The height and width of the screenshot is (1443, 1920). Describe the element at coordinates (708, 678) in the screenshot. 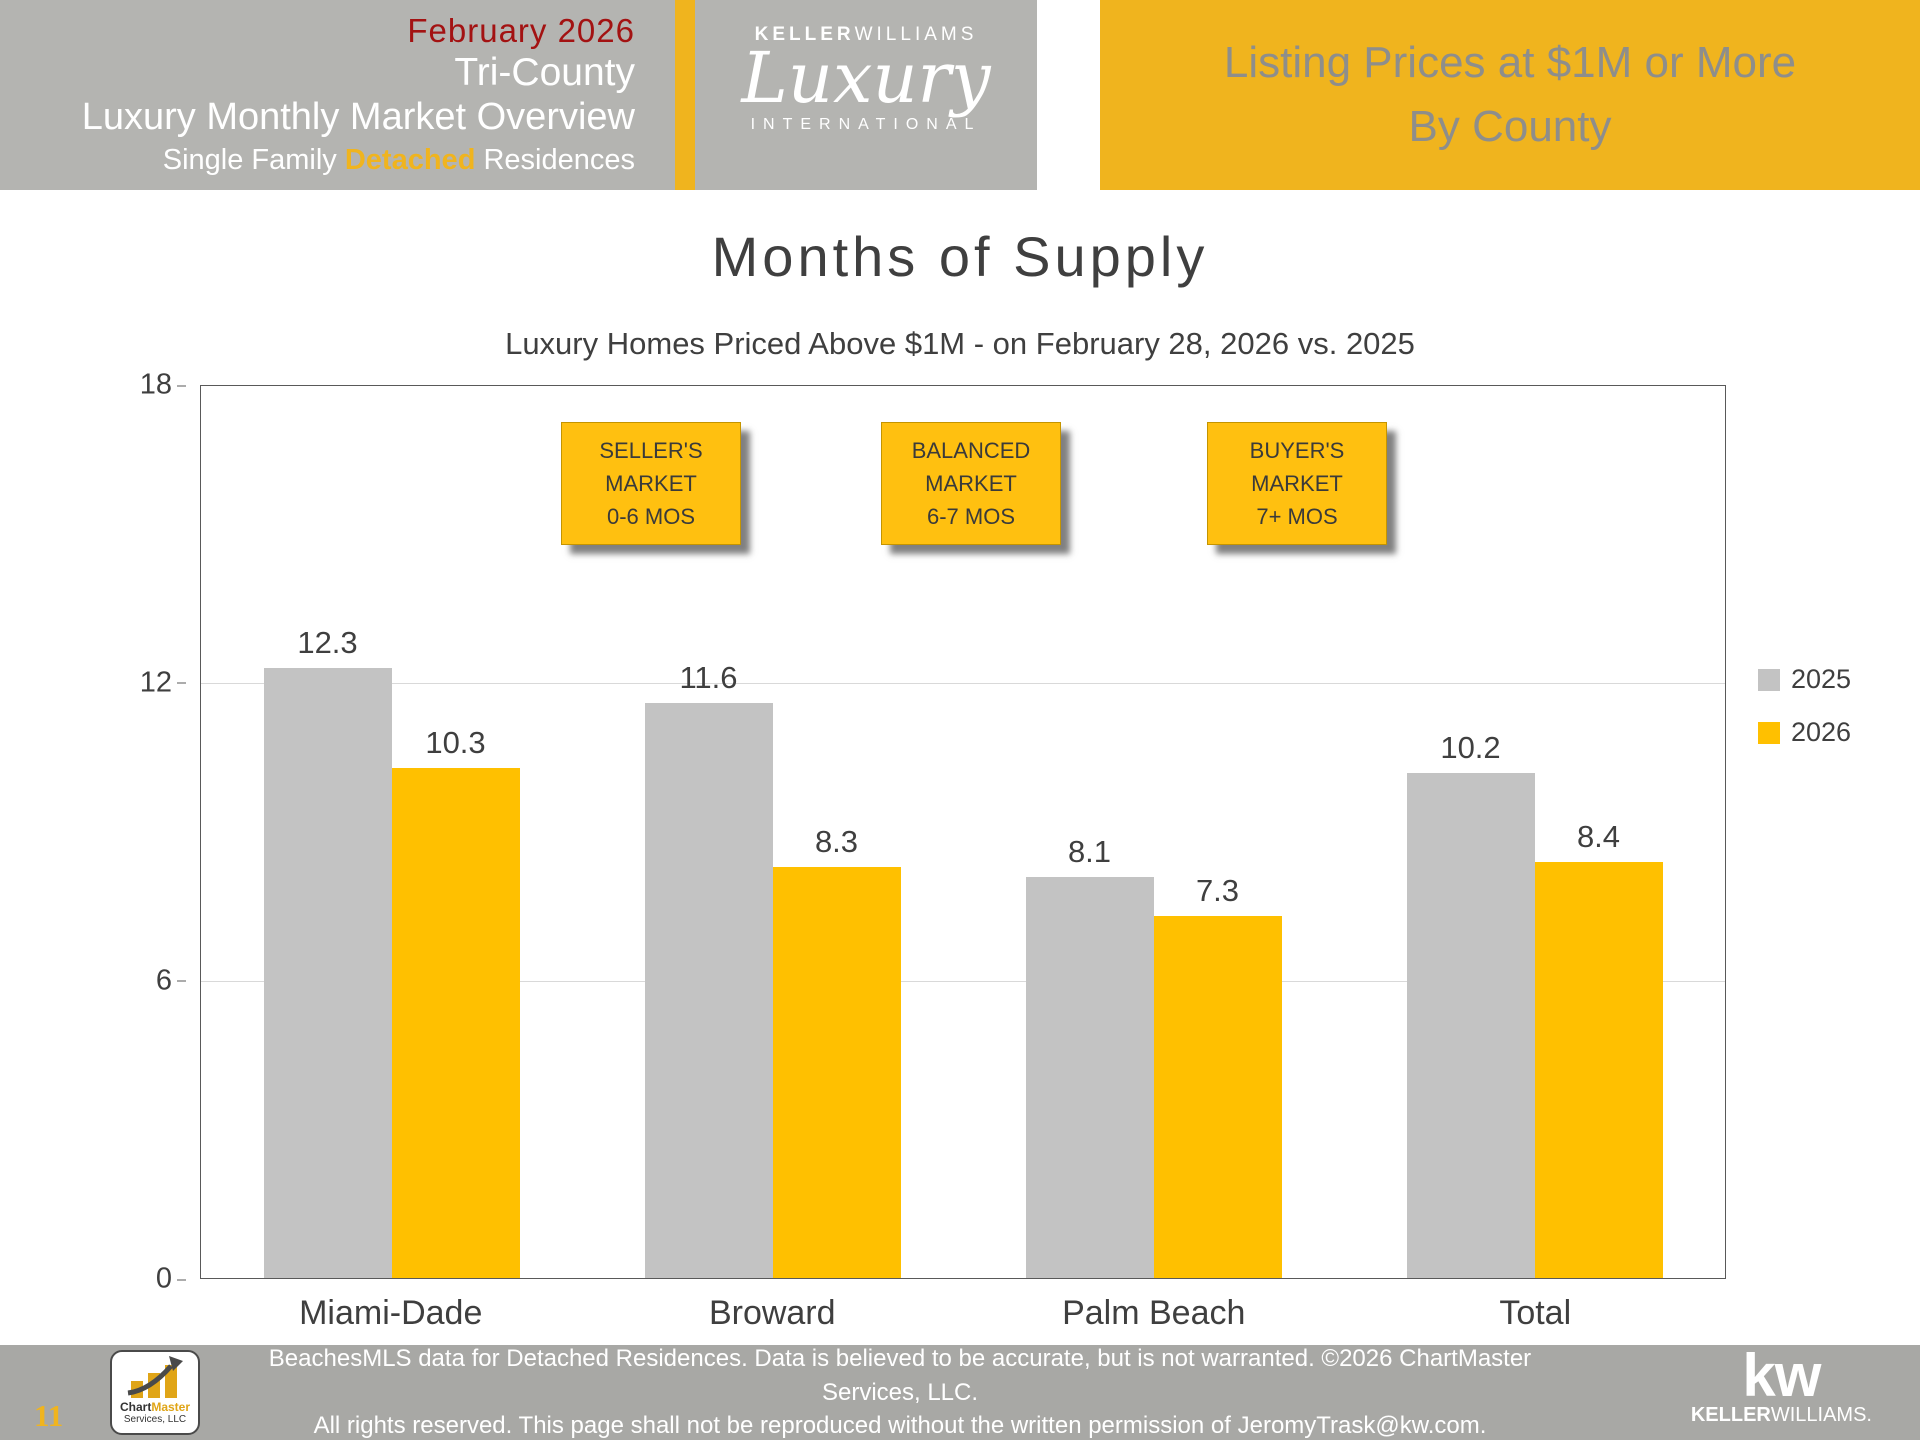

I see `bar-value-label: 11.6` at that location.